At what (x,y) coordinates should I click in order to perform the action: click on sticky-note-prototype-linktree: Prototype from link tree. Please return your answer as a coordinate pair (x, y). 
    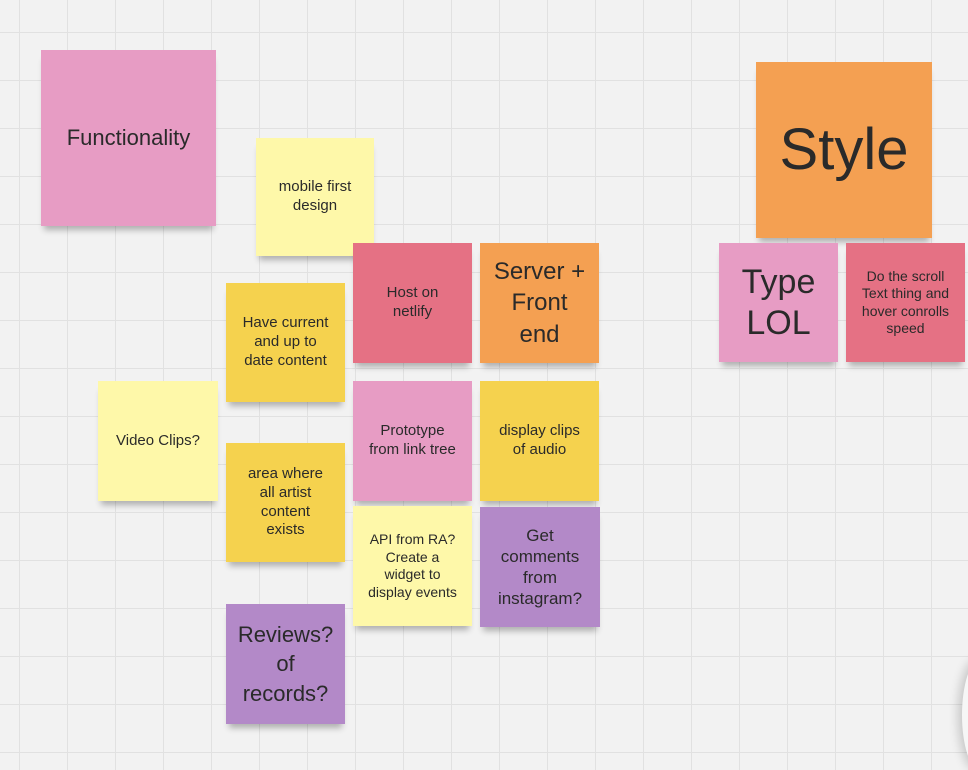
    Looking at the image, I should click on (412, 441).